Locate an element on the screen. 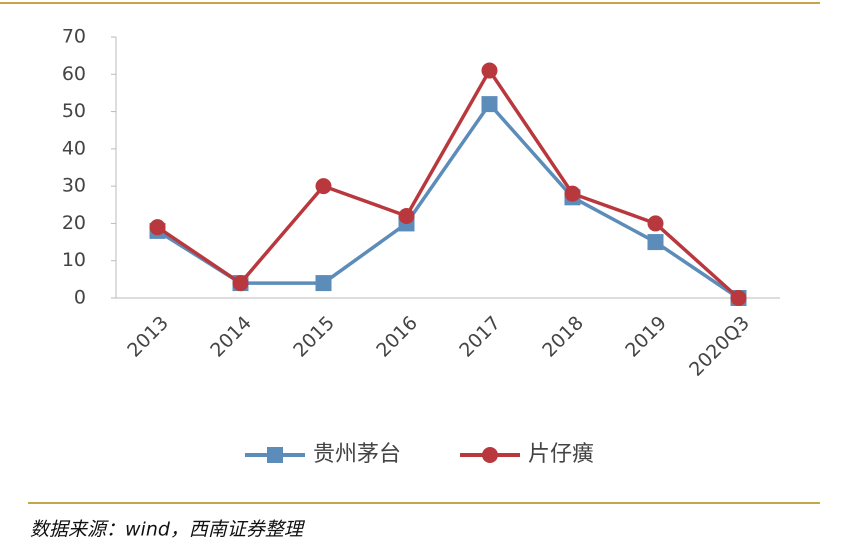 Image resolution: width=864 pixels, height=552 pixels. y-tick-label: 50 is located at coordinates (74, 111).